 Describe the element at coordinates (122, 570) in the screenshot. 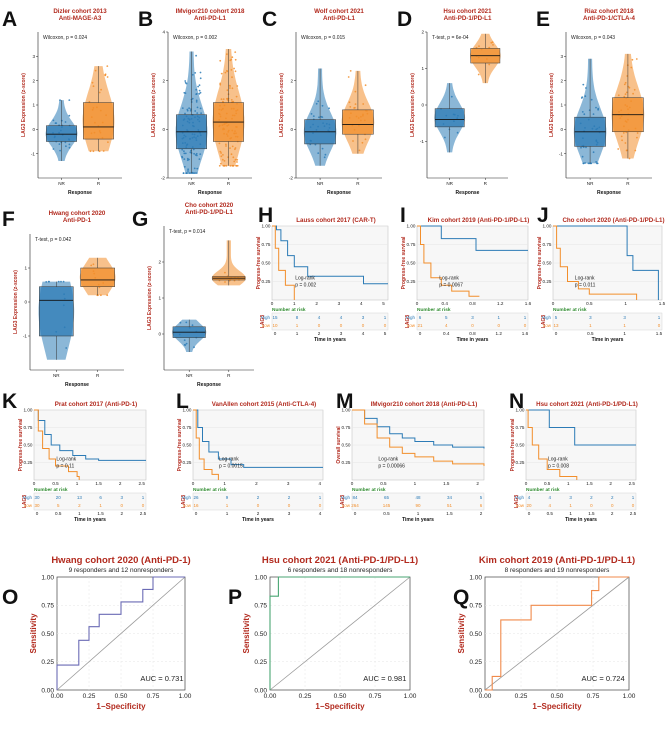

I see `chart-subtitle: 9 responders and 12 nonresponders` at that location.